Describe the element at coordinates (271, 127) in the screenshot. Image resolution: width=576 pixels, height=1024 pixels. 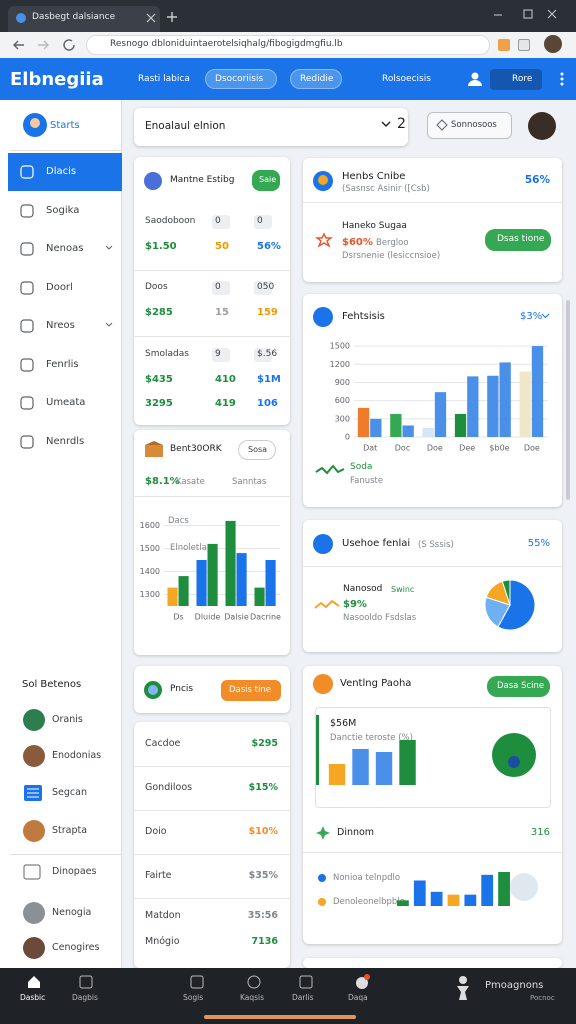
I see `search-box` at that location.